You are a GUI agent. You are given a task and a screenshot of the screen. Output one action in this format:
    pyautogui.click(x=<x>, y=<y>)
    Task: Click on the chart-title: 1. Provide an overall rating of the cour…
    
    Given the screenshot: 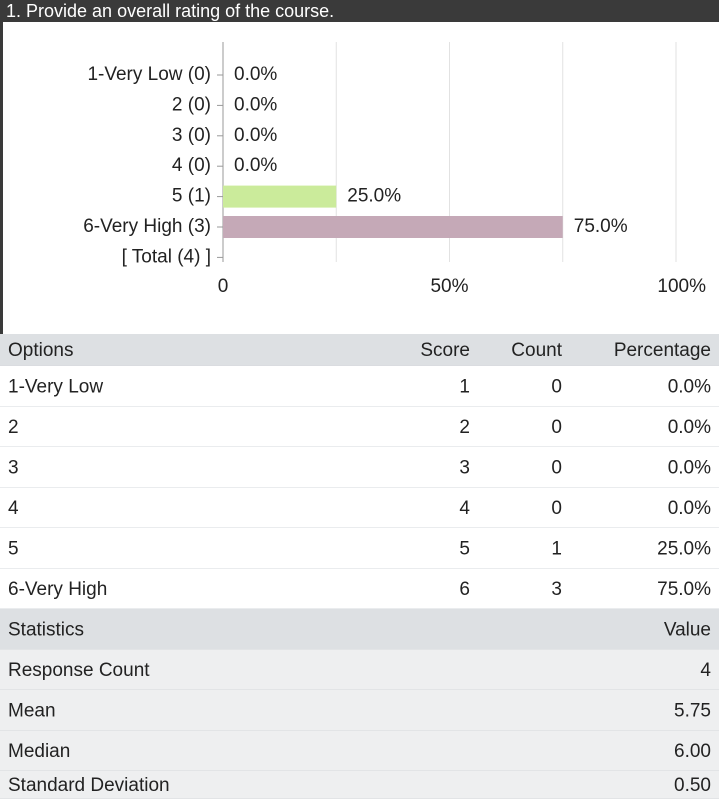 What is the action you would take?
    pyautogui.click(x=170, y=11)
    